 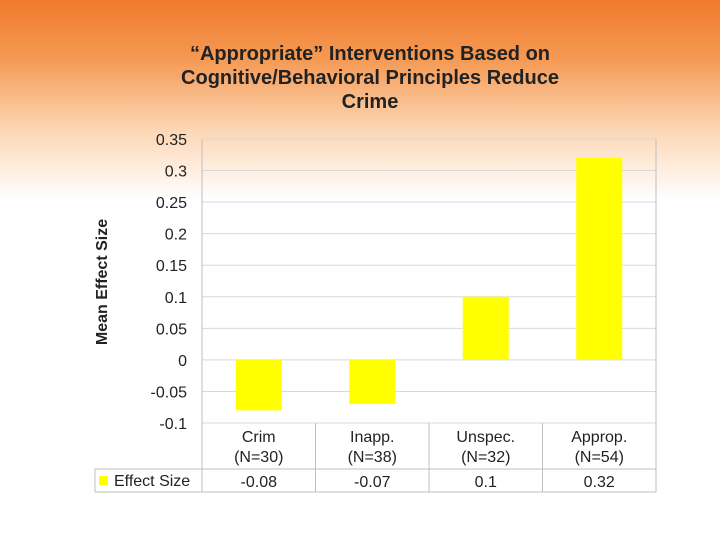 I want to click on data-table-value: -0.08, so click(x=259, y=482).